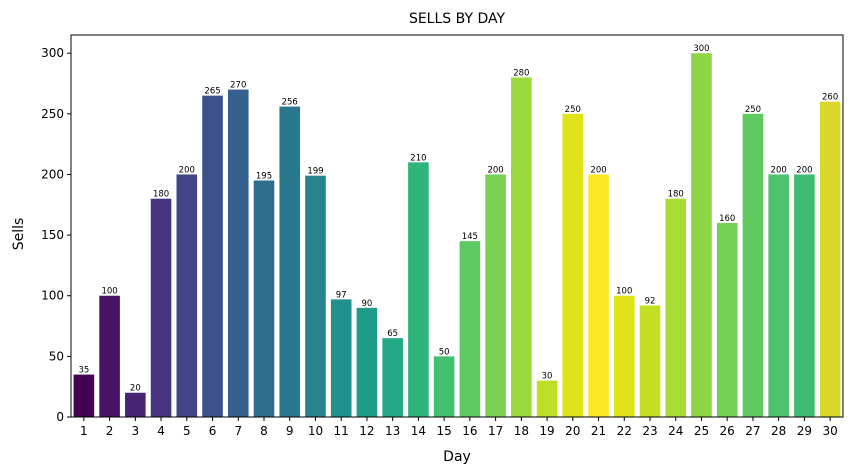  What do you see at coordinates (443, 431) in the screenshot?
I see `x-tick-label-15: 15` at bounding box center [443, 431].